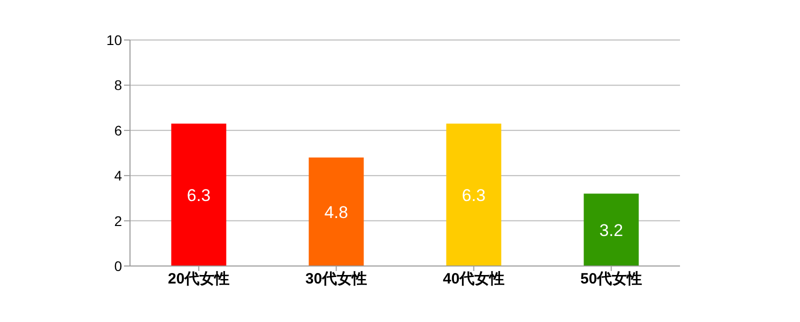 The width and height of the screenshot is (800, 322). Describe the element at coordinates (118, 176) in the screenshot. I see `y-tick-label: 4` at that location.